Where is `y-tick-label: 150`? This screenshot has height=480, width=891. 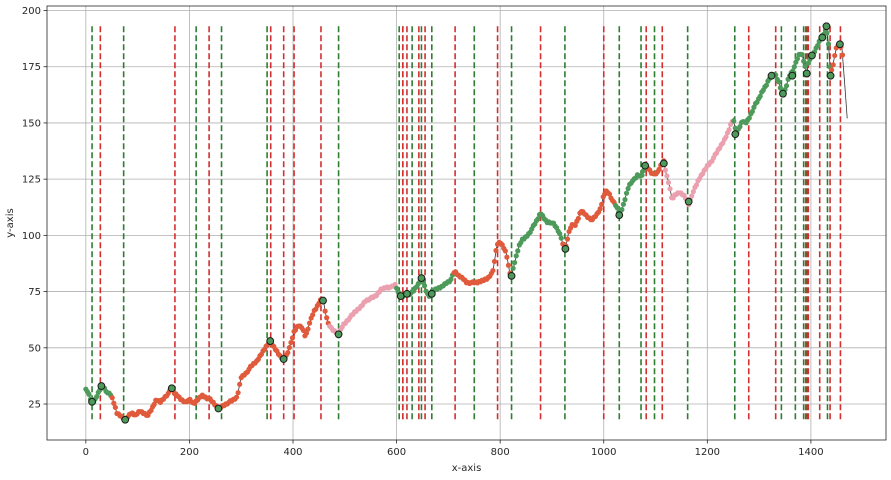
y-tick-label: 150 is located at coordinates (31, 123).